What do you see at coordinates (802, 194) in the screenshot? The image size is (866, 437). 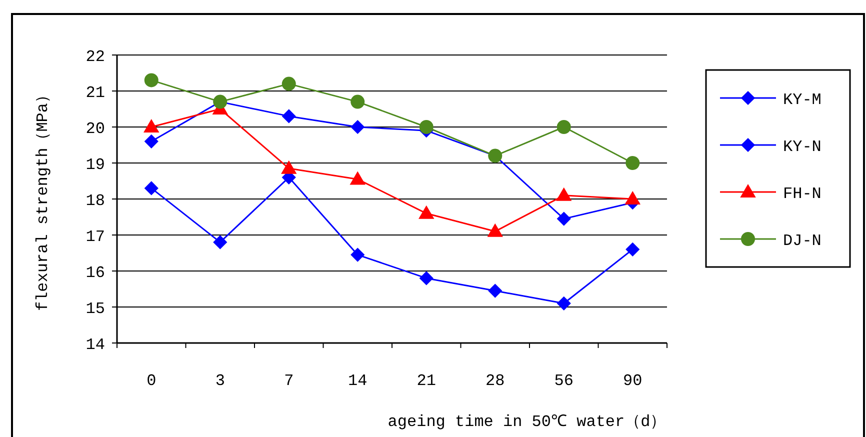 I see `legend-label: FH-N` at bounding box center [802, 194].